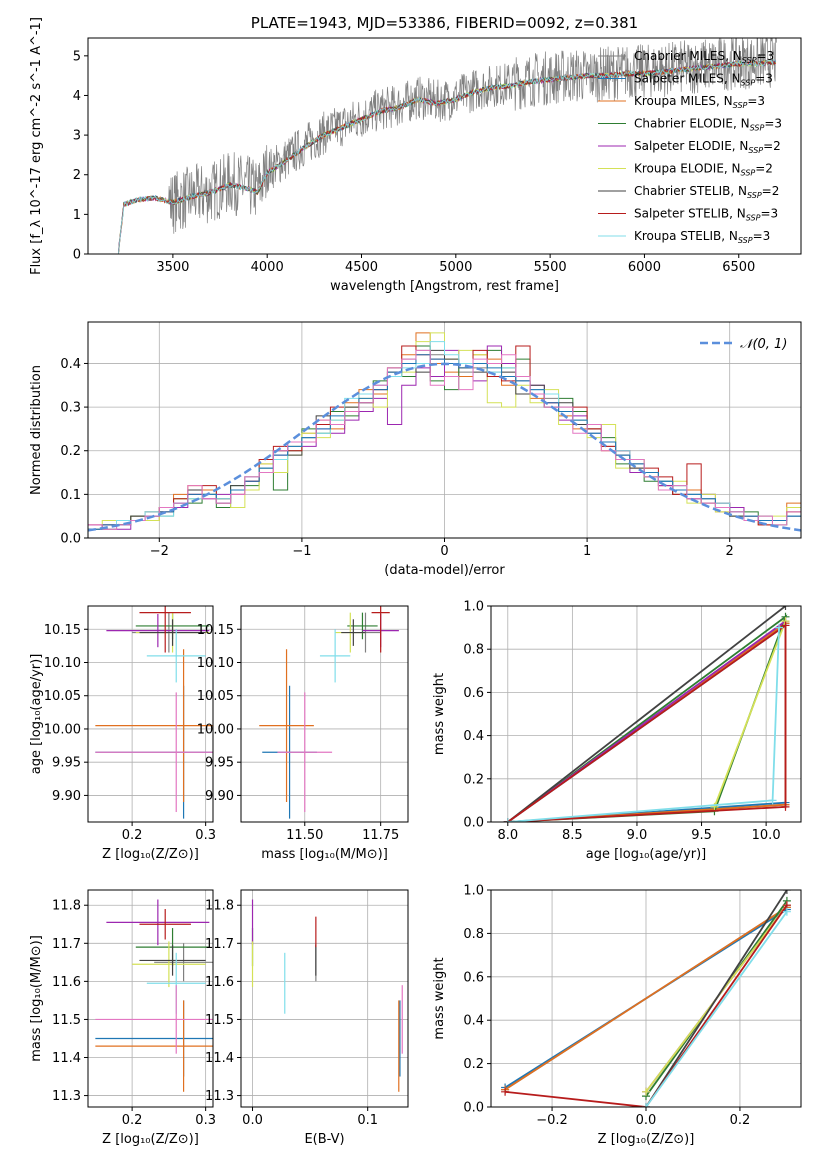 This screenshot has height=1170, width=819. Describe the element at coordinates (36, 430) in the screenshot. I see `y-axis-label: Normed distribution` at that location.